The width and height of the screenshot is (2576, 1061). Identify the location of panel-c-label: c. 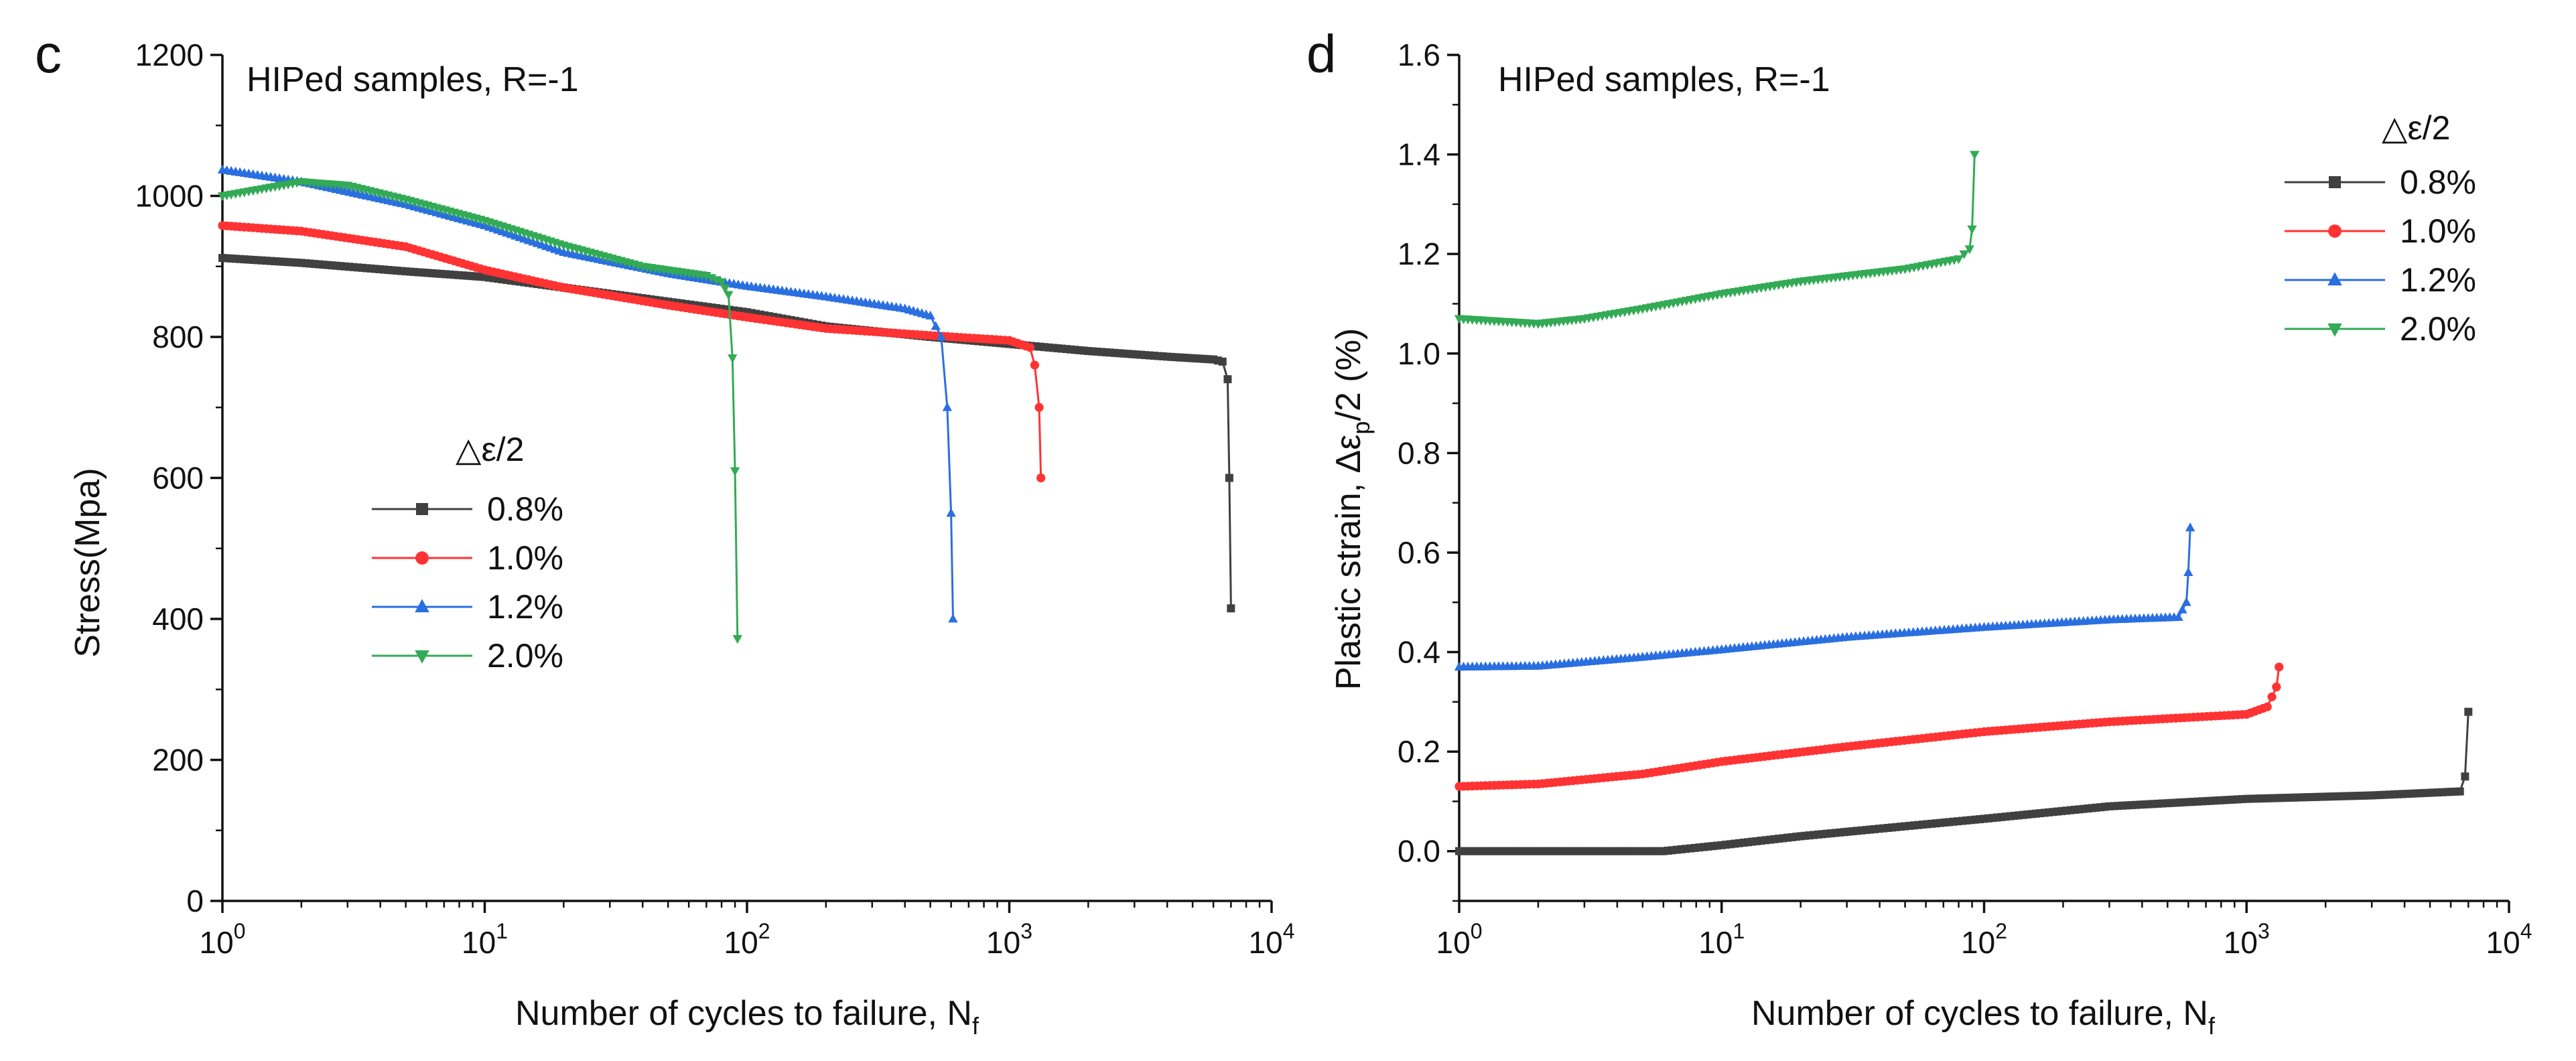
(49, 54).